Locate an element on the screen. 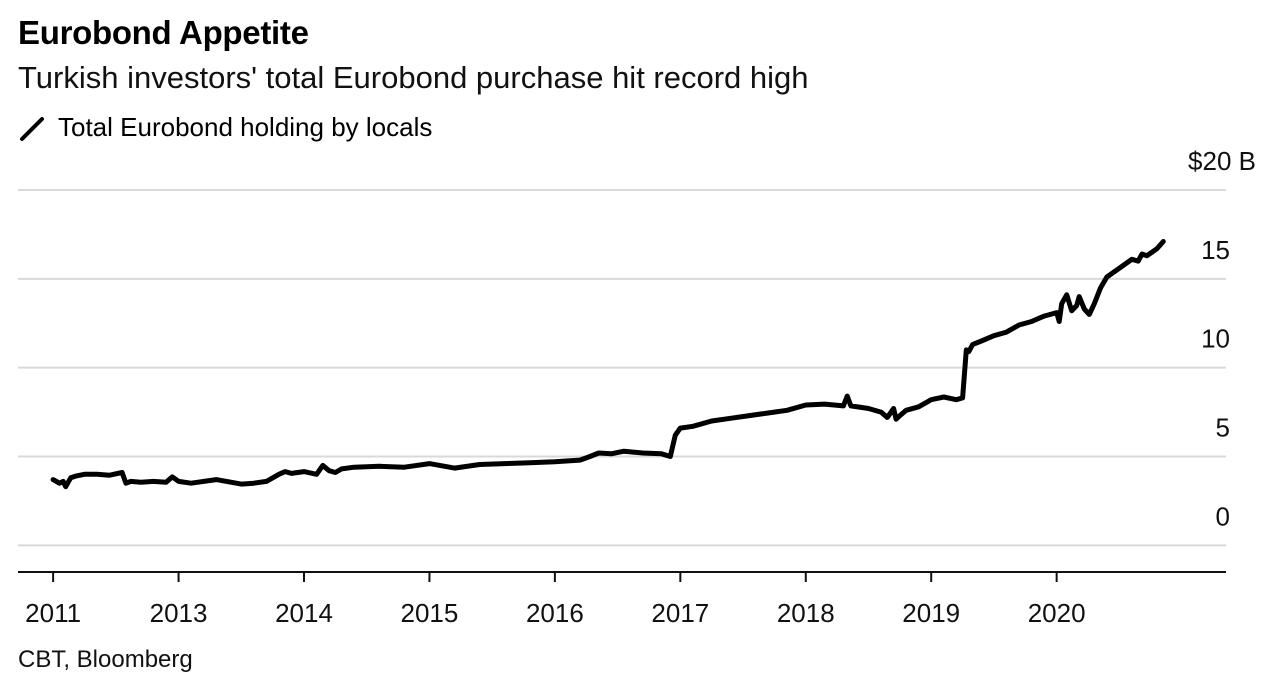  legend-label: Total Eurobond holding by locals is located at coordinates (245, 127).